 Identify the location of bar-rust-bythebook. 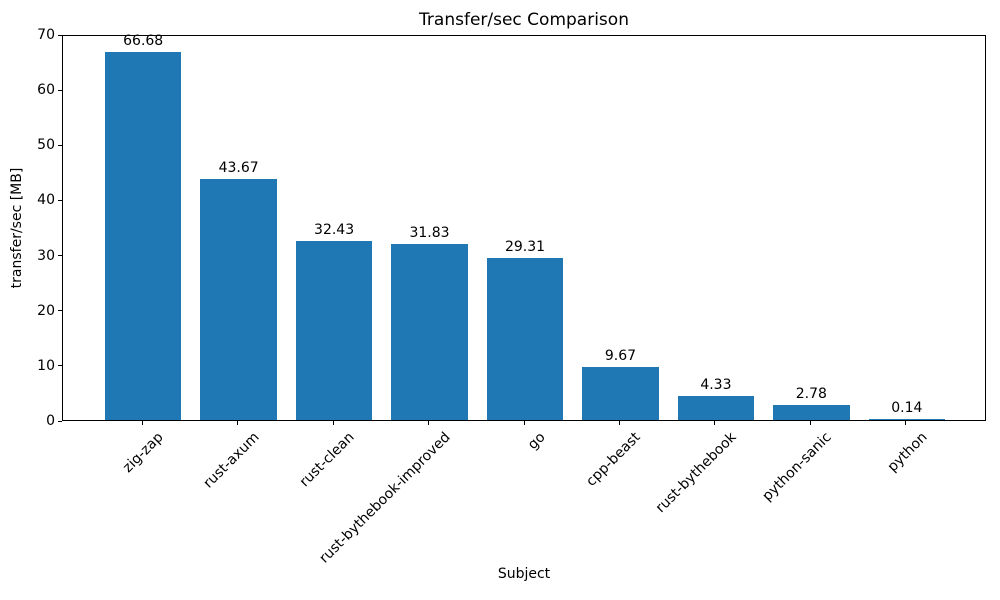
(716, 408).